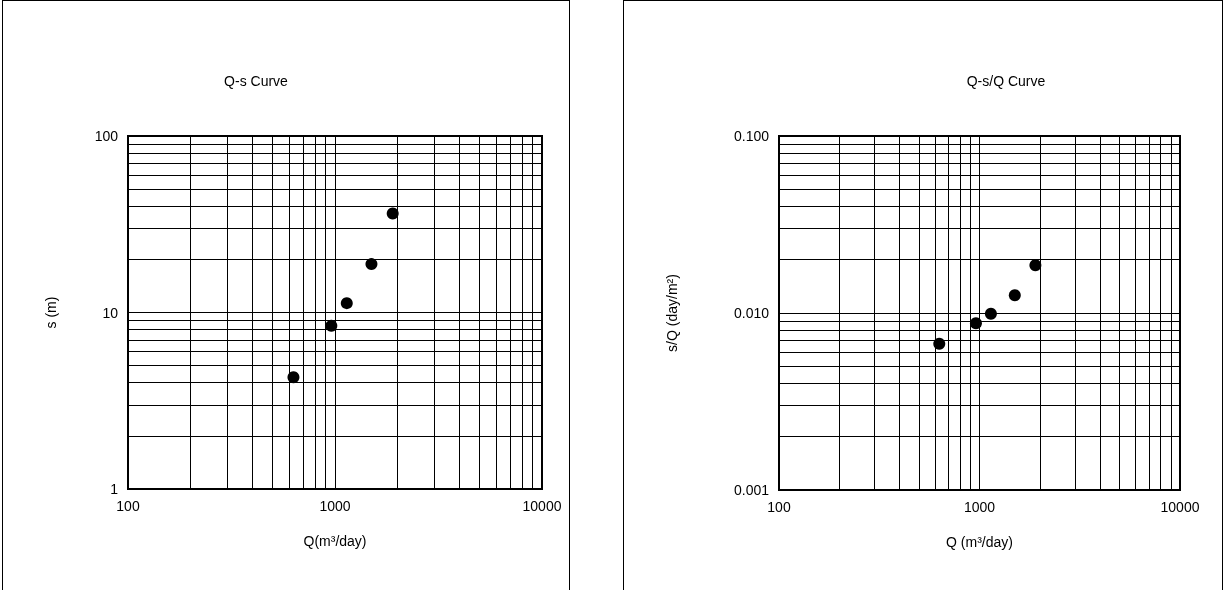  What do you see at coordinates (751, 136) in the screenshot?
I see `y-tick-label: 0.100` at bounding box center [751, 136].